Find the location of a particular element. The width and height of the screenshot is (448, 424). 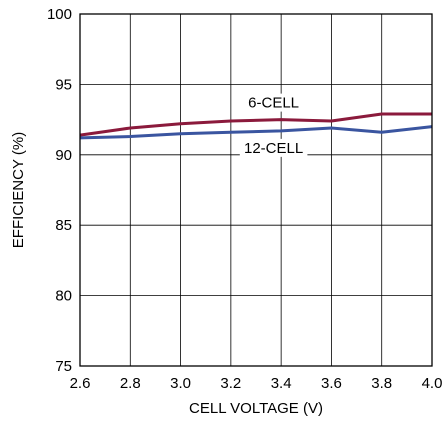

x-tick-label: 3.2 is located at coordinates (230, 383).